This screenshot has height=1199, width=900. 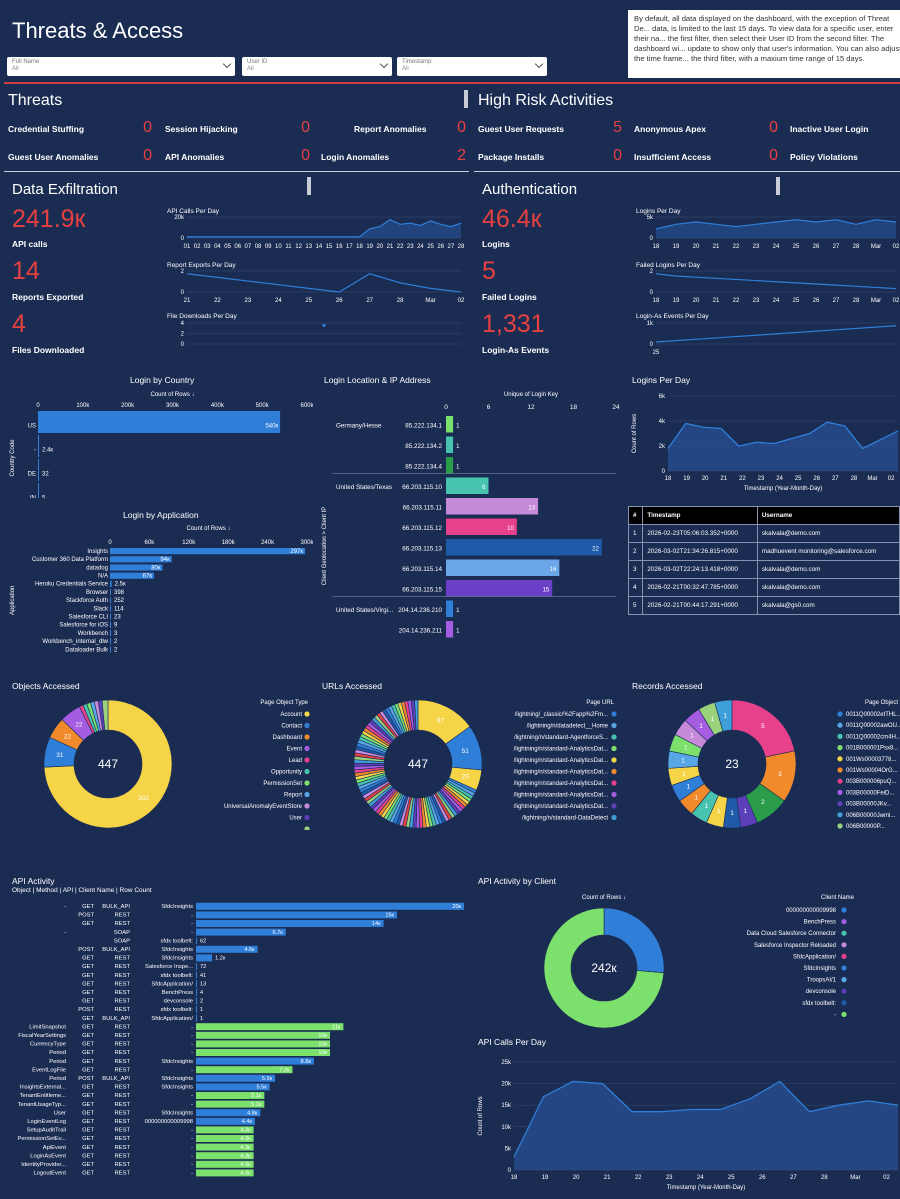 What do you see at coordinates (819, 969) in the screenshot?
I see `legend-label: SfdcInsights` at bounding box center [819, 969].